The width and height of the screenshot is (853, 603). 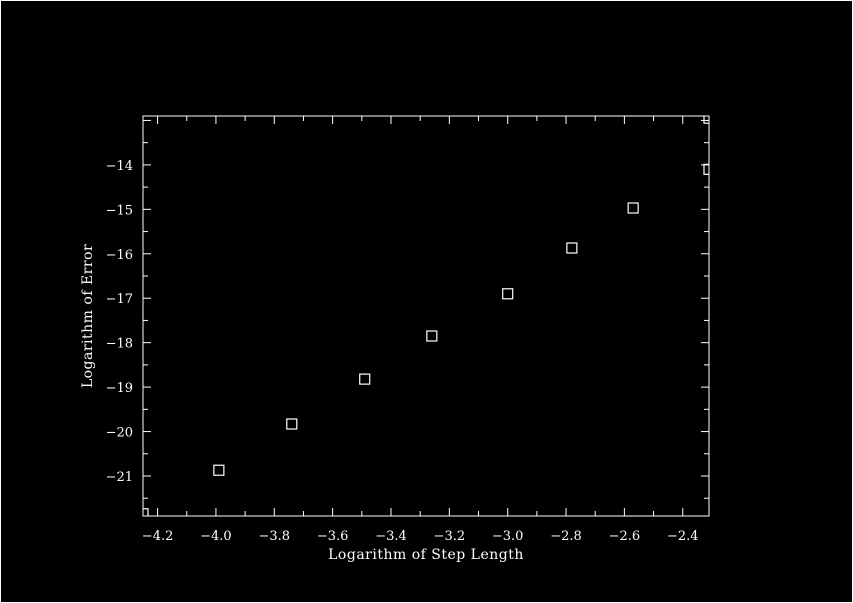 I want to click on x-tick-label: −3.2, so click(x=450, y=536).